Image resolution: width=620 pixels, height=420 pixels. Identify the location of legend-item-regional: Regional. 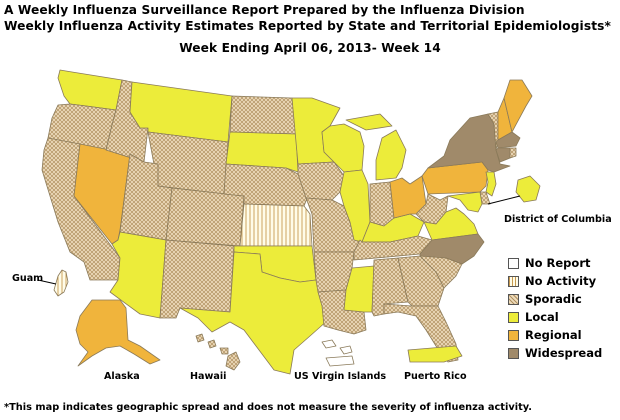
(564, 335).